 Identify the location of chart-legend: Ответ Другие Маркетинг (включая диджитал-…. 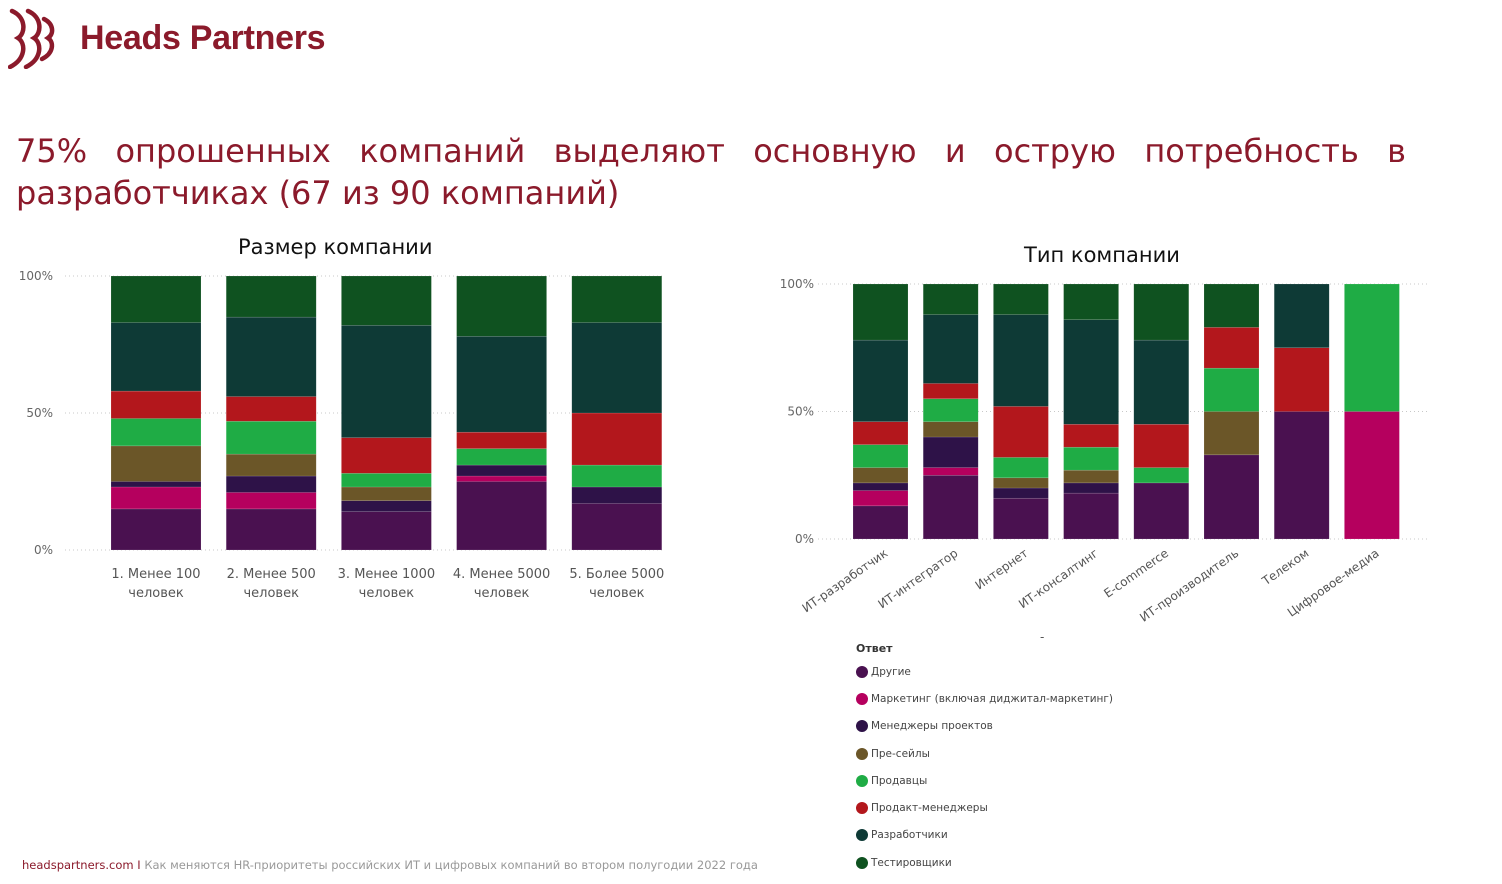
(1016, 759).